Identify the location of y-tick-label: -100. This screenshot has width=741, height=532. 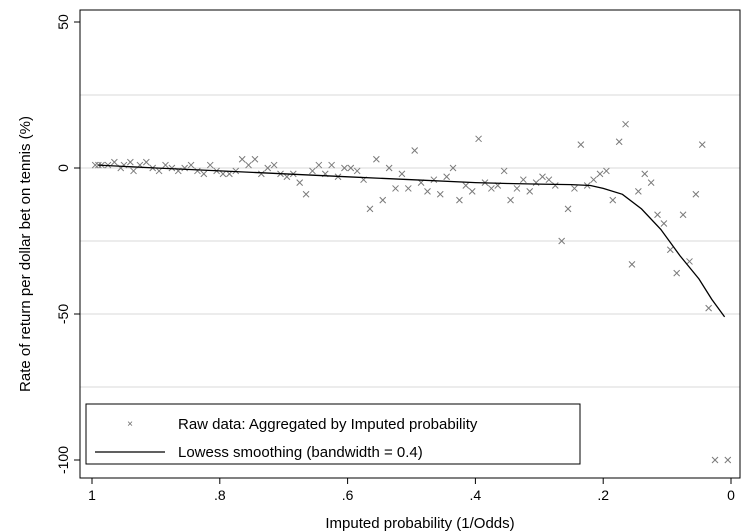
(63, 460).